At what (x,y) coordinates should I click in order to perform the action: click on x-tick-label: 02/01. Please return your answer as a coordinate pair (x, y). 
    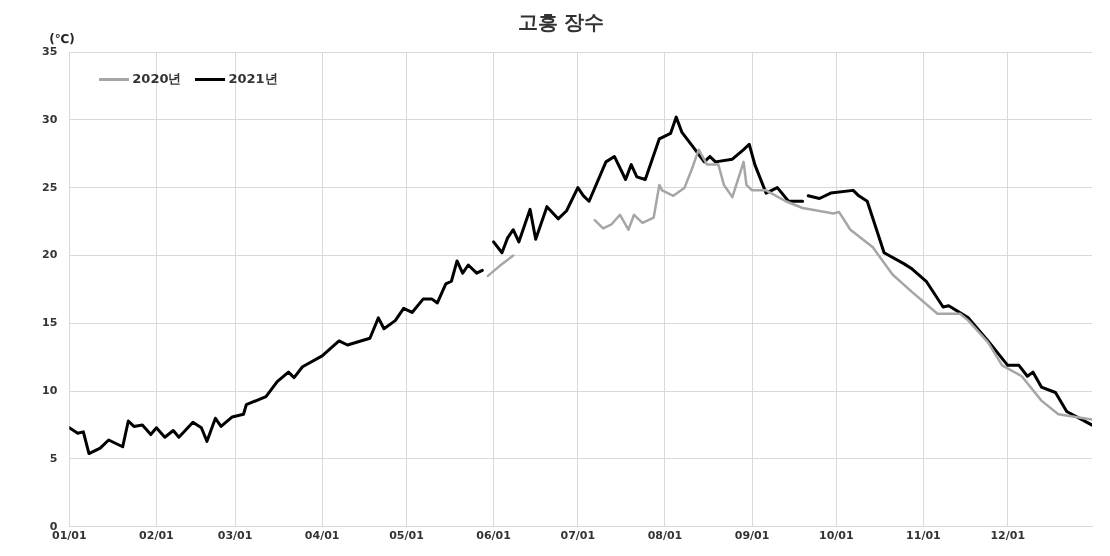
    Looking at the image, I should click on (156, 536).